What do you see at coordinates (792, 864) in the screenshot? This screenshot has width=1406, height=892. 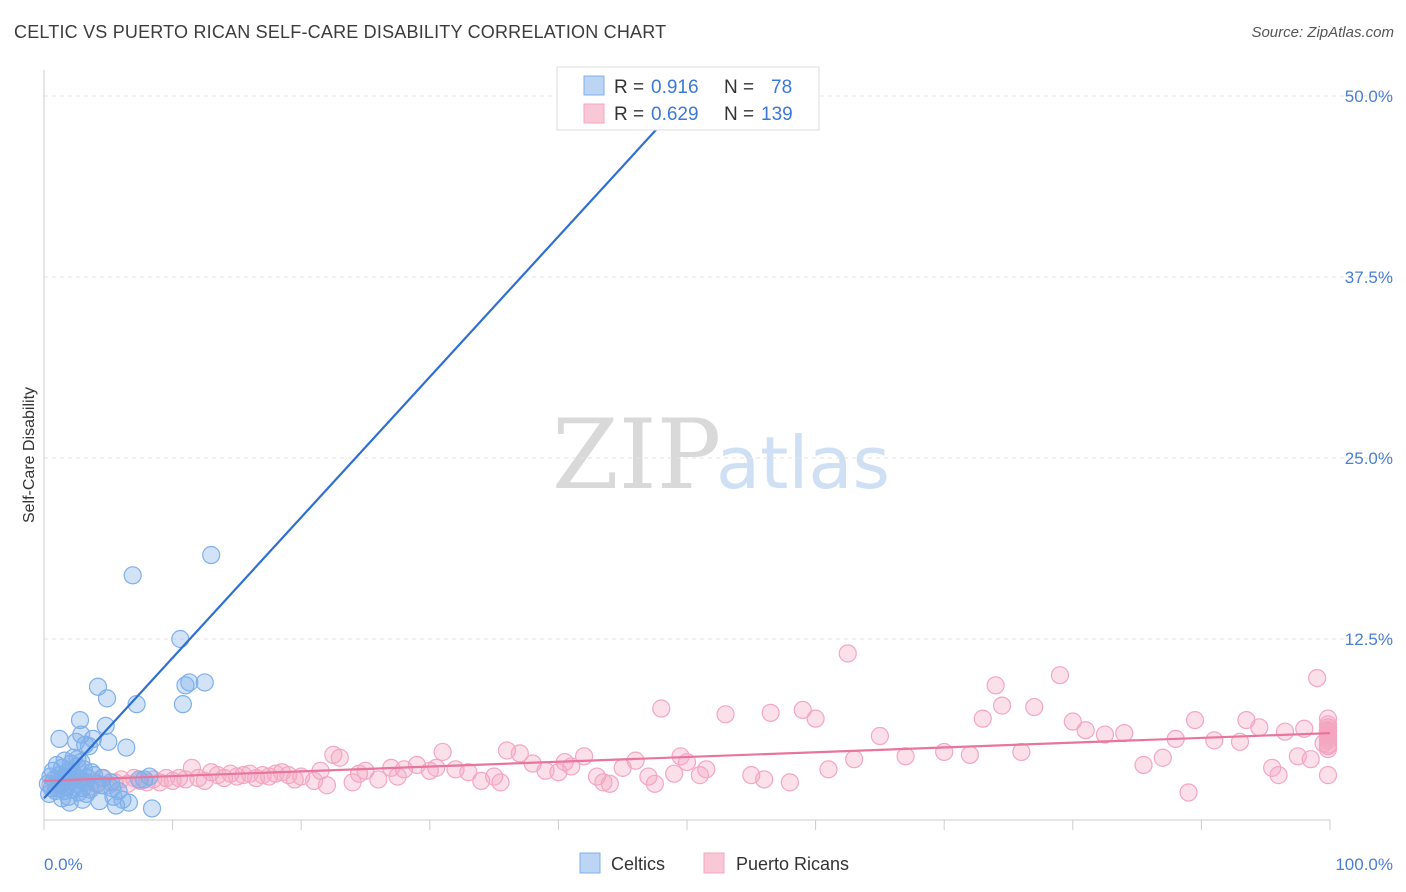 I see `legend-label-puerto-ricans: Puerto Ricans` at bounding box center [792, 864].